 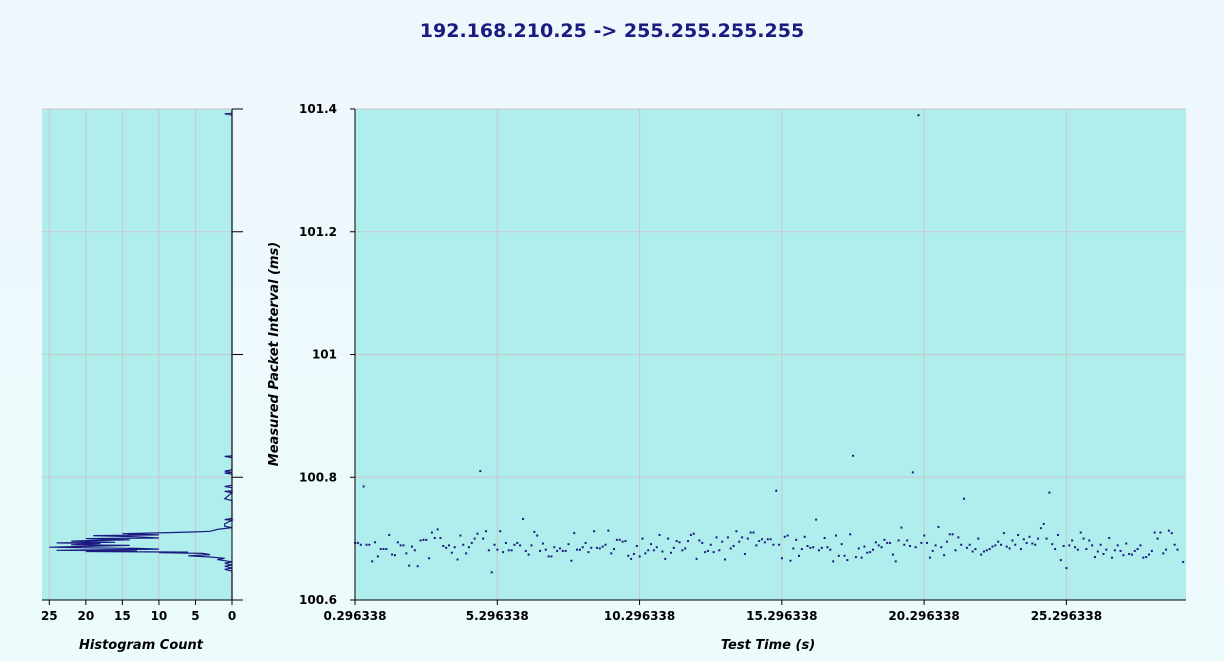 I want to click on scatter-y-tick-label: 101.2, so click(x=318, y=232).